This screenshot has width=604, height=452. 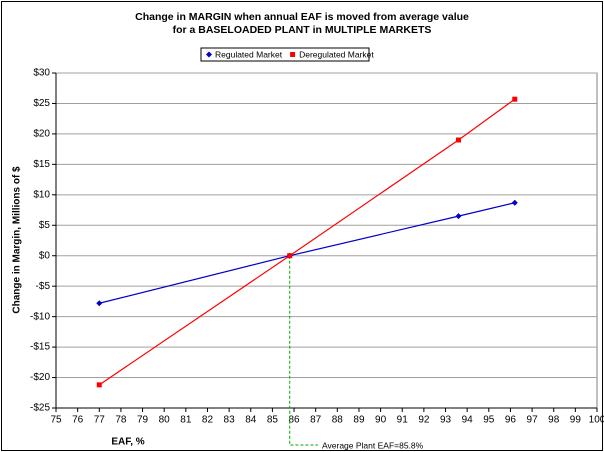 I want to click on x-tick-label: 97, so click(x=533, y=420).